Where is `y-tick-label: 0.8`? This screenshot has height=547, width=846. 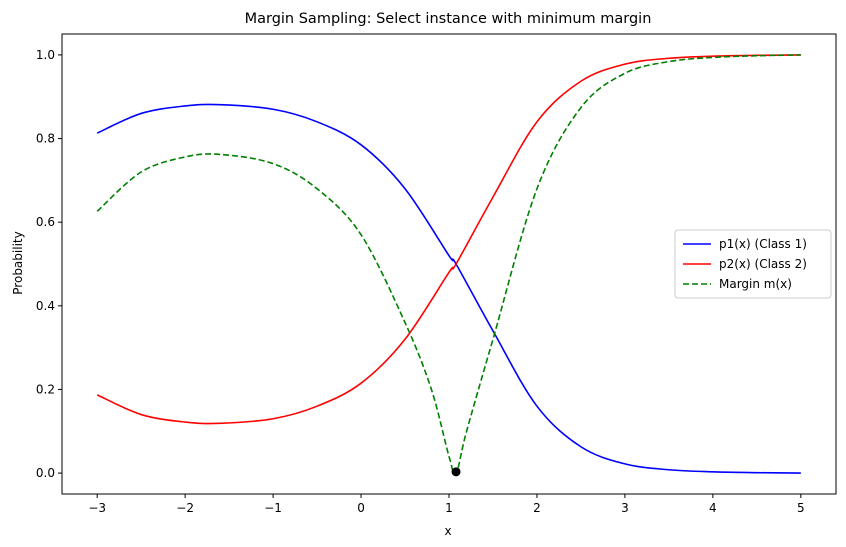
y-tick-label: 0.8 is located at coordinates (45, 139).